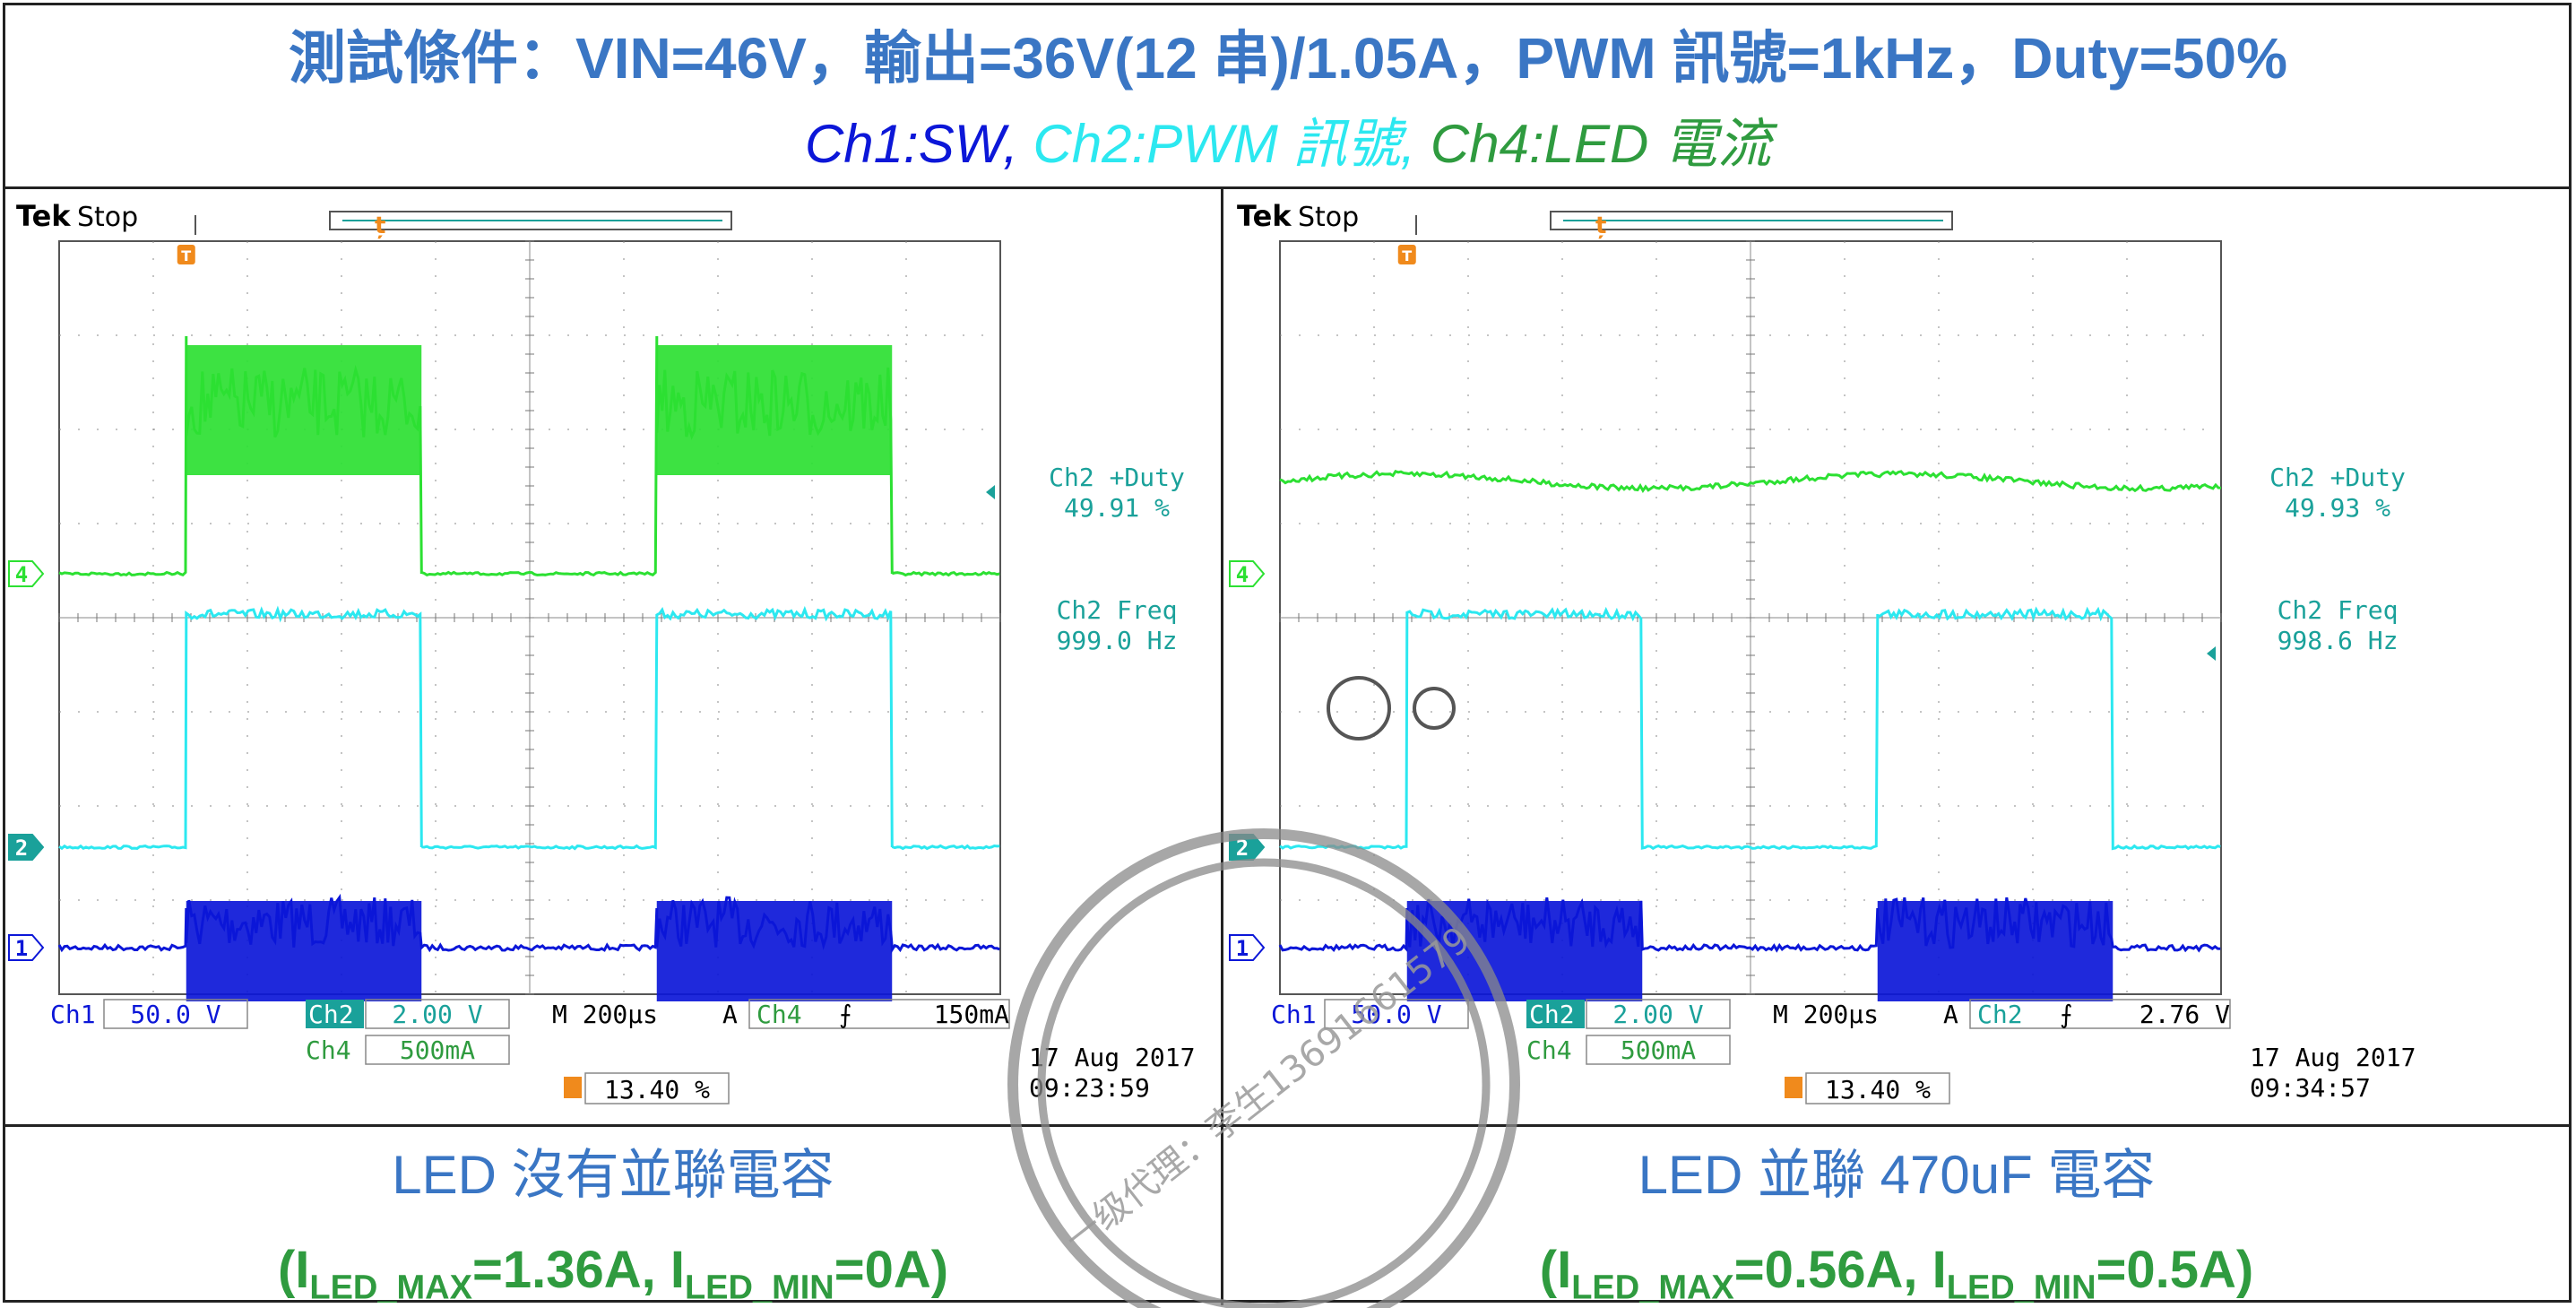  Describe the element at coordinates (1897, 1175) in the screenshot. I see `caption-right-title: LED 並聯 470uF 電容` at that location.